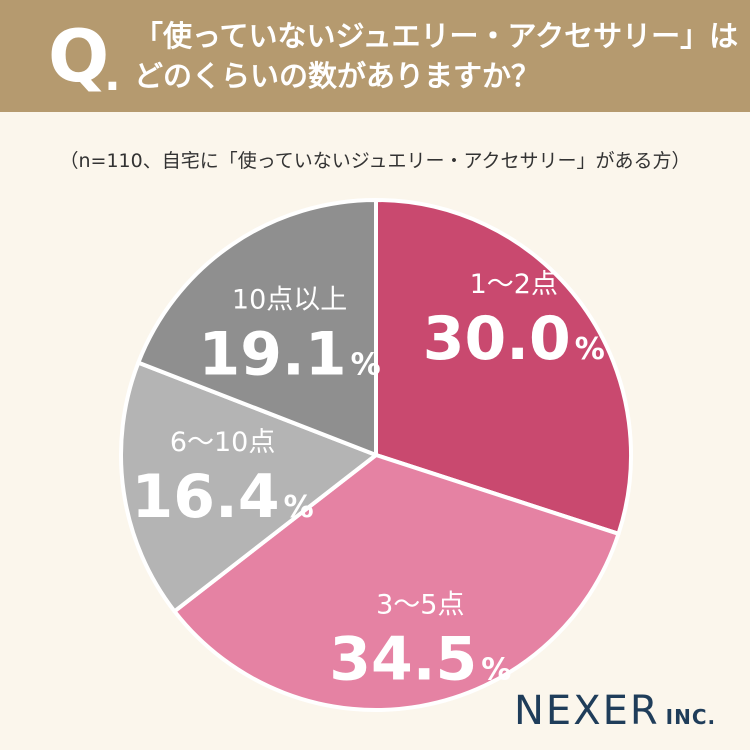 This screenshot has width=750, height=750. I want to click on q-mark: Q, so click(79, 56).